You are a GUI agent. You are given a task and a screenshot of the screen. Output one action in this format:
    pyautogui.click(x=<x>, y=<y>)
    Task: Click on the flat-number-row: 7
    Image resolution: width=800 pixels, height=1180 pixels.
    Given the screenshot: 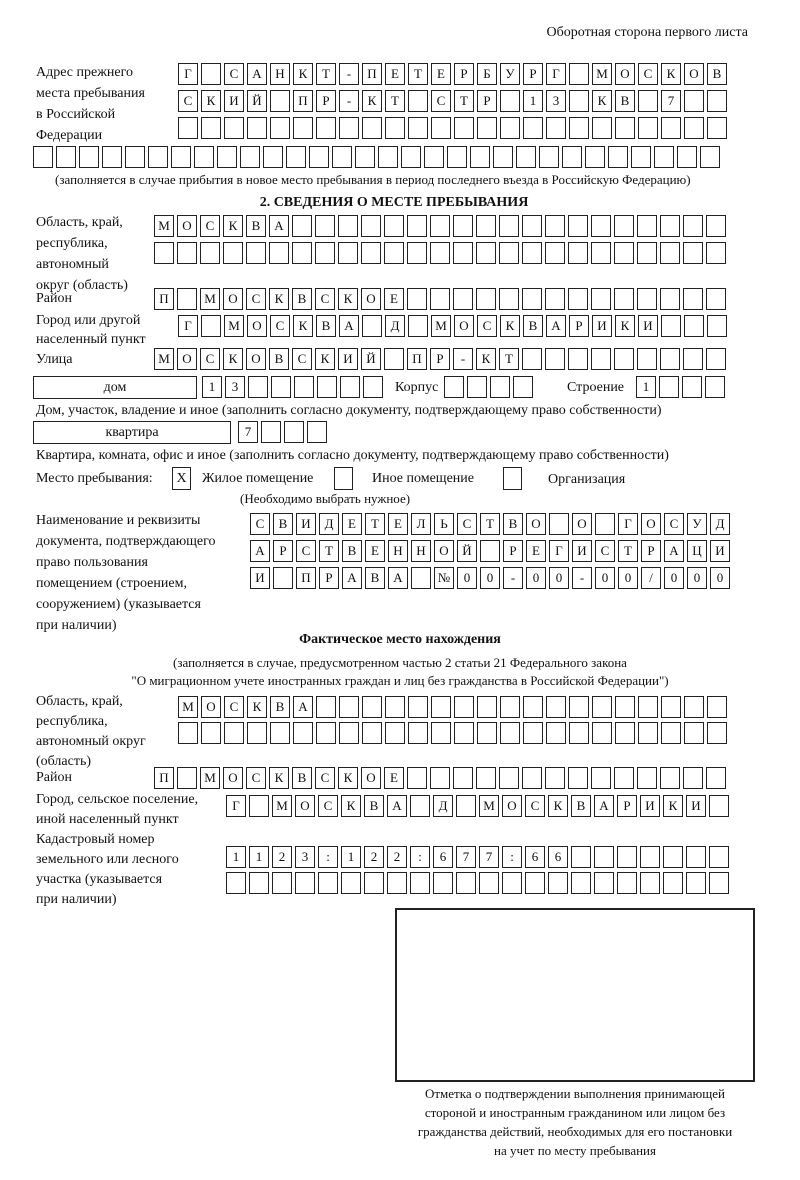 What is the action you would take?
    pyautogui.click(x=282, y=432)
    